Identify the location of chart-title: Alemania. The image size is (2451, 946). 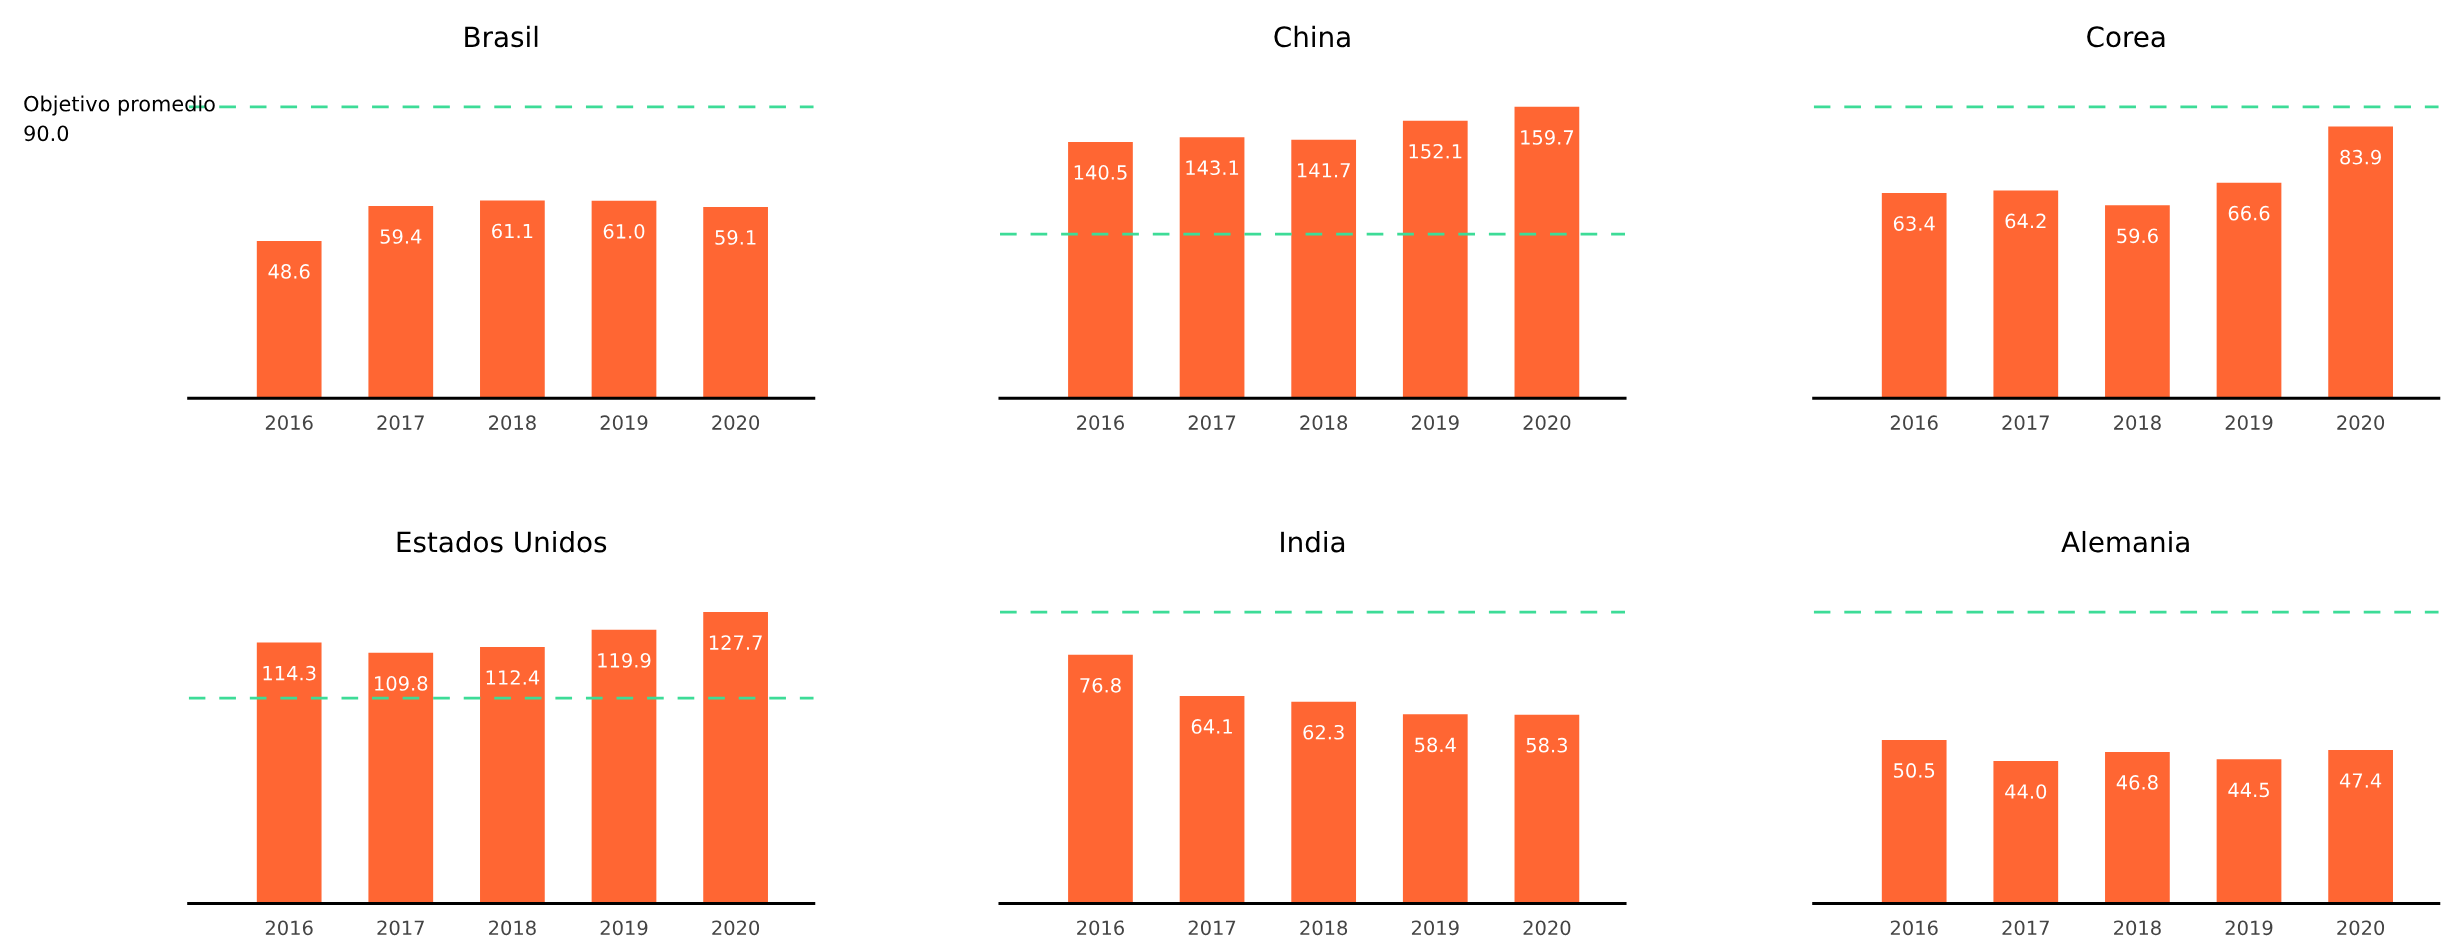
(2125, 541).